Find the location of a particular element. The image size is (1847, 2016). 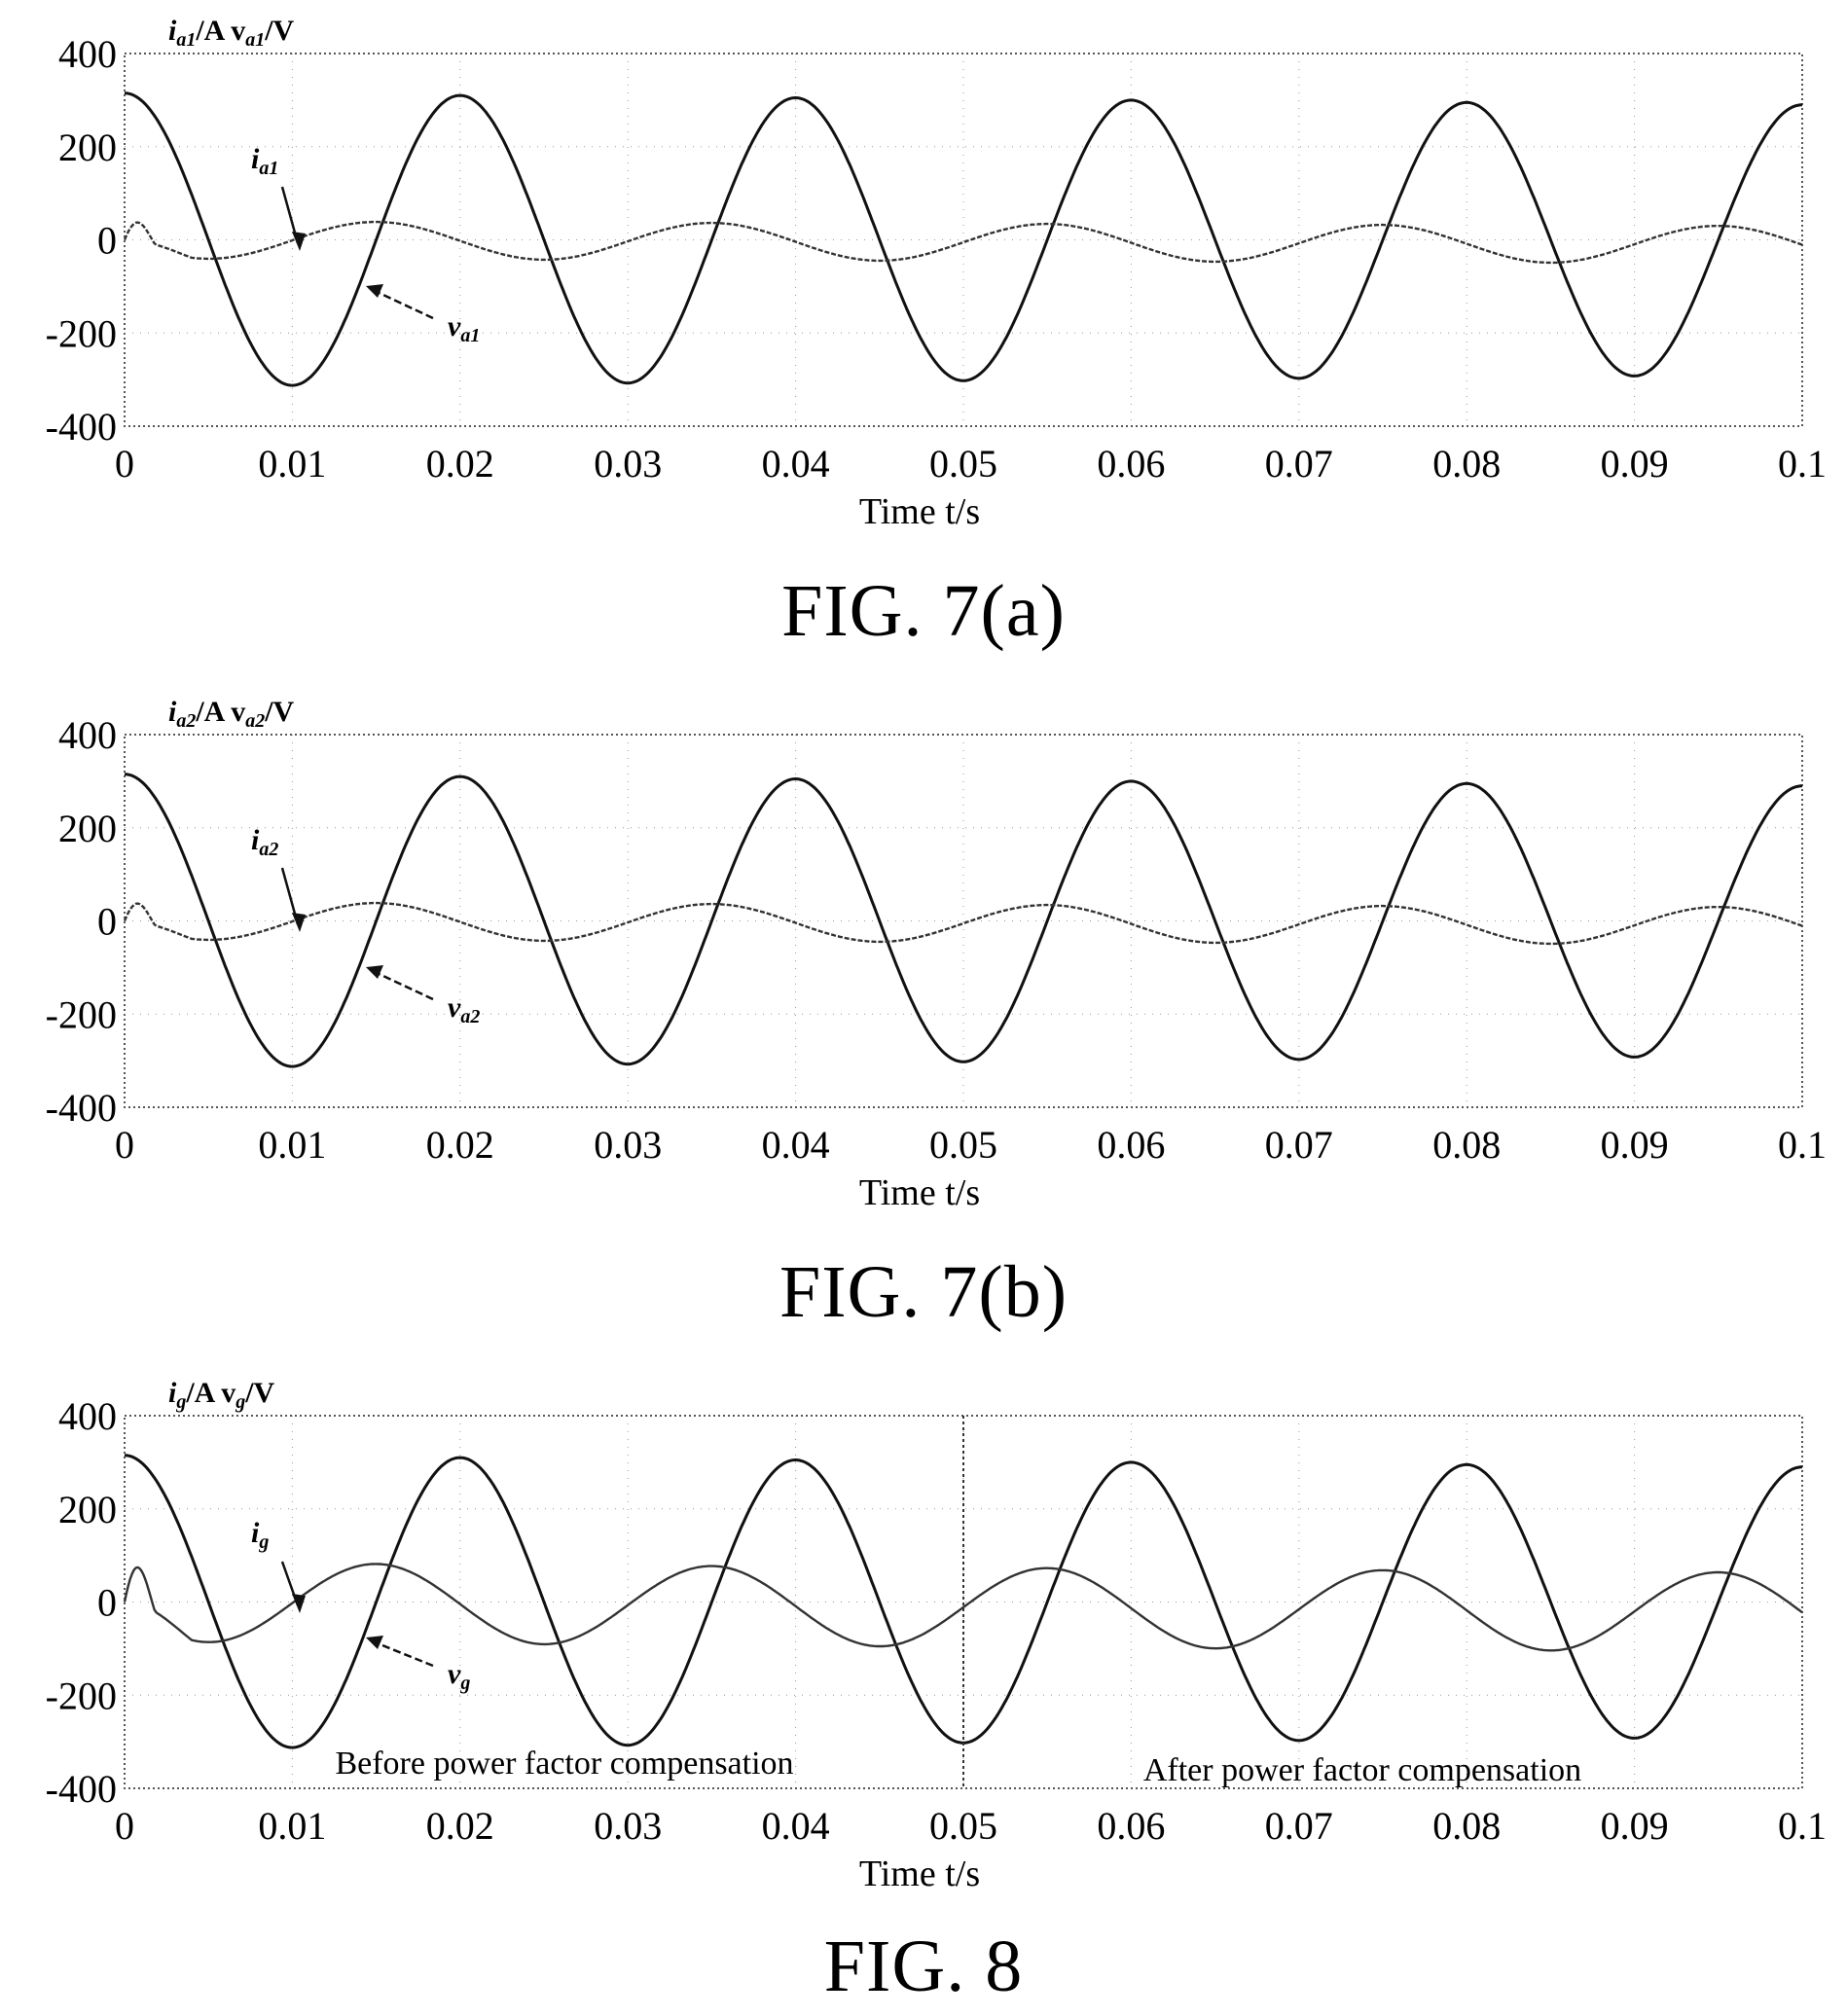

voltage-series-label-part: g is located at coordinates (464, 1683).